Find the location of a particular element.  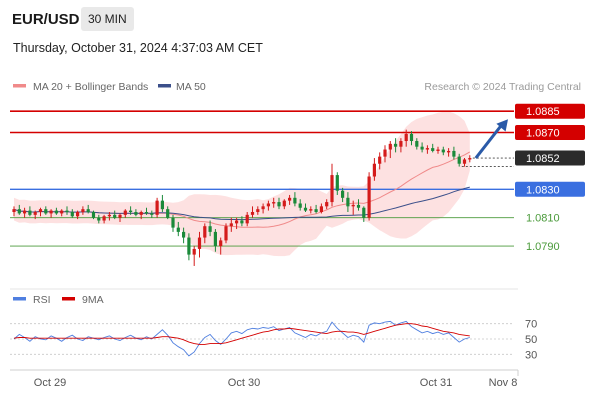

rsi-tick-label: 50 is located at coordinates (531, 340).